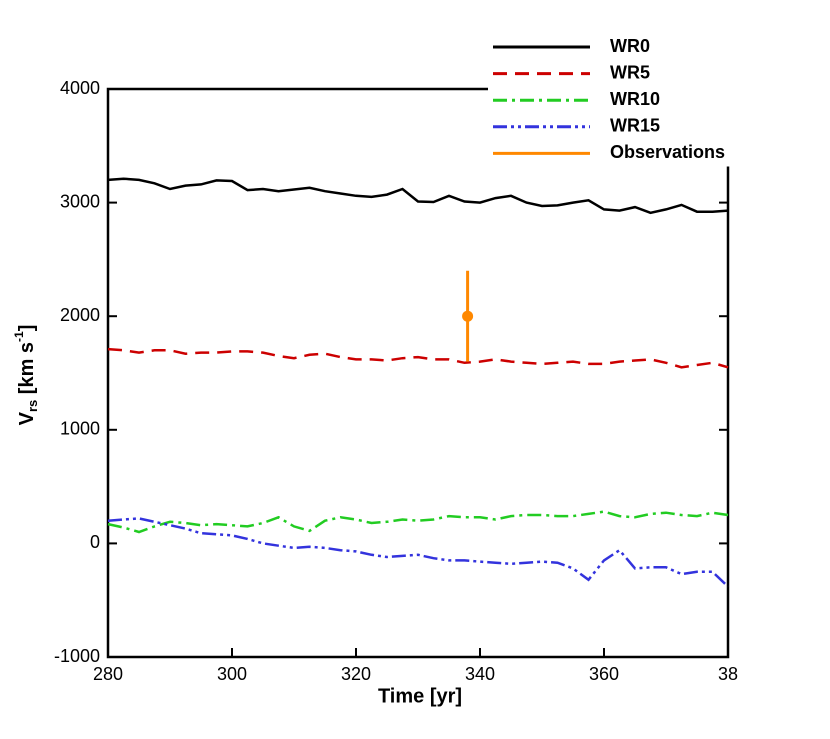  Describe the element at coordinates (667, 152) in the screenshot. I see `legend-label: Observations` at that location.